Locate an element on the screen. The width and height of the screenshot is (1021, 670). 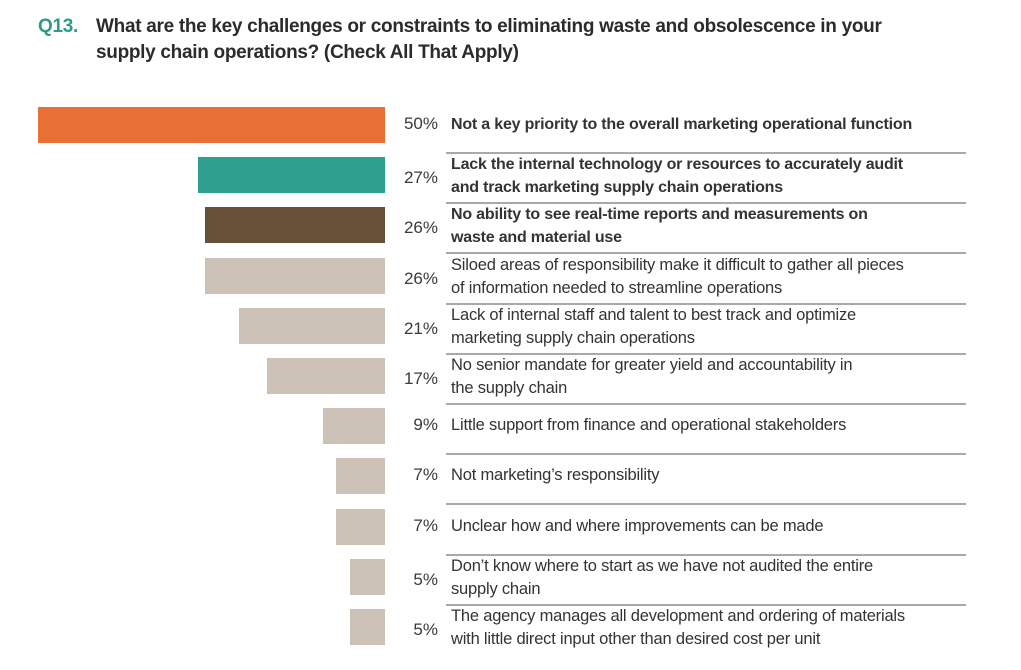
value-label: 27% is located at coordinates (420, 178).